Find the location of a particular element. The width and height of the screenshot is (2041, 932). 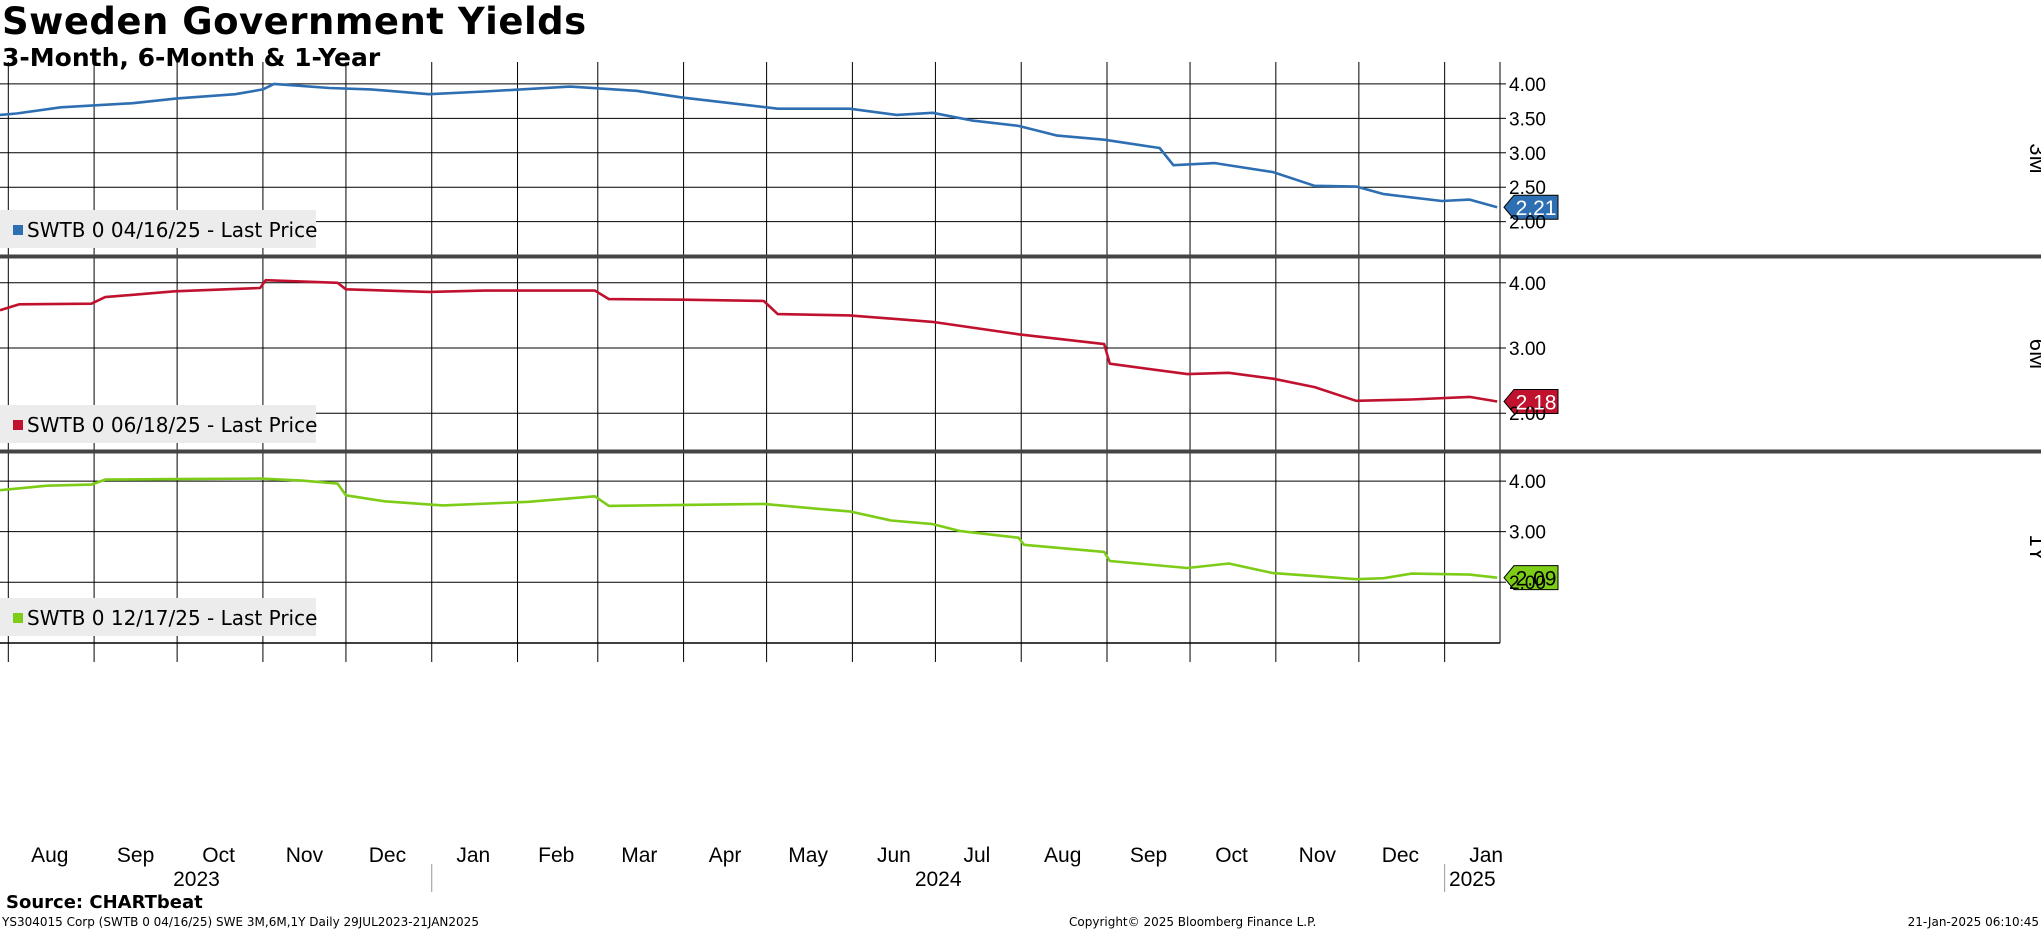

last-value-label: 2.09 is located at coordinates (1536, 579).